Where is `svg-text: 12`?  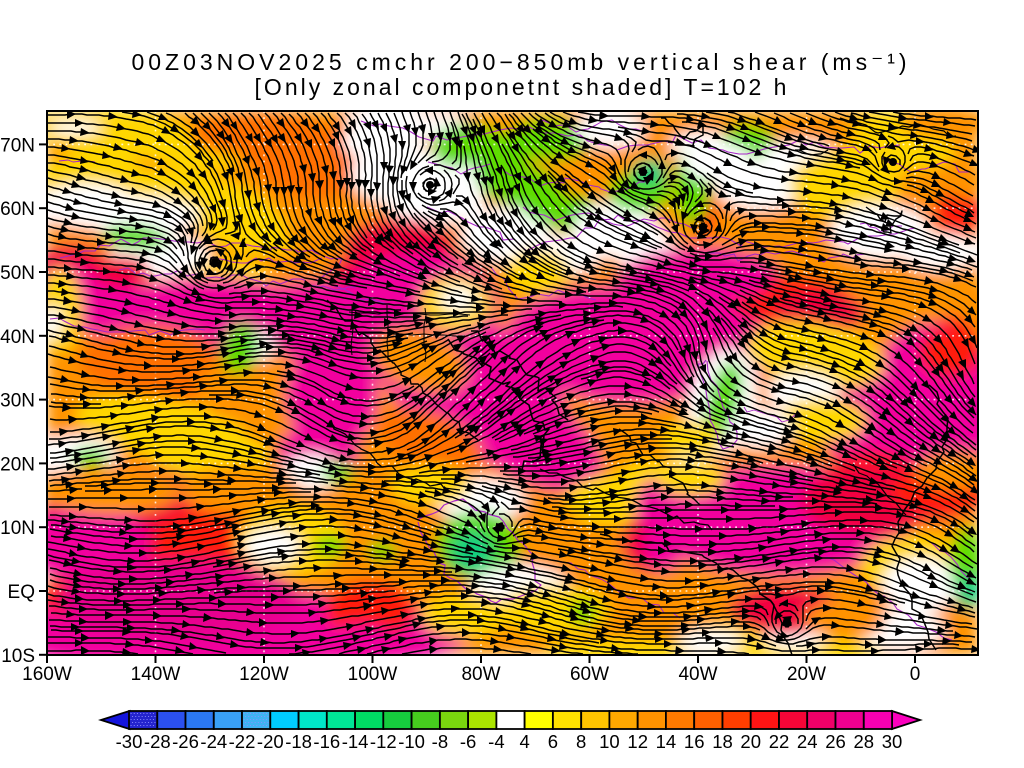 svg-text: 12 is located at coordinates (637, 741).